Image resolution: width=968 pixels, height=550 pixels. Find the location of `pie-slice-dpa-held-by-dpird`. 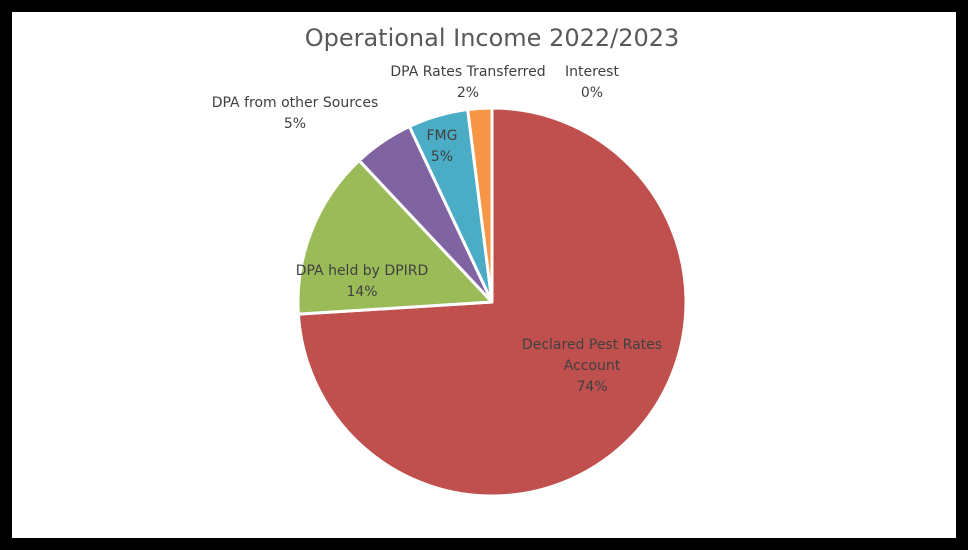

pie-slice-dpa-held-by-dpird is located at coordinates (395, 237).